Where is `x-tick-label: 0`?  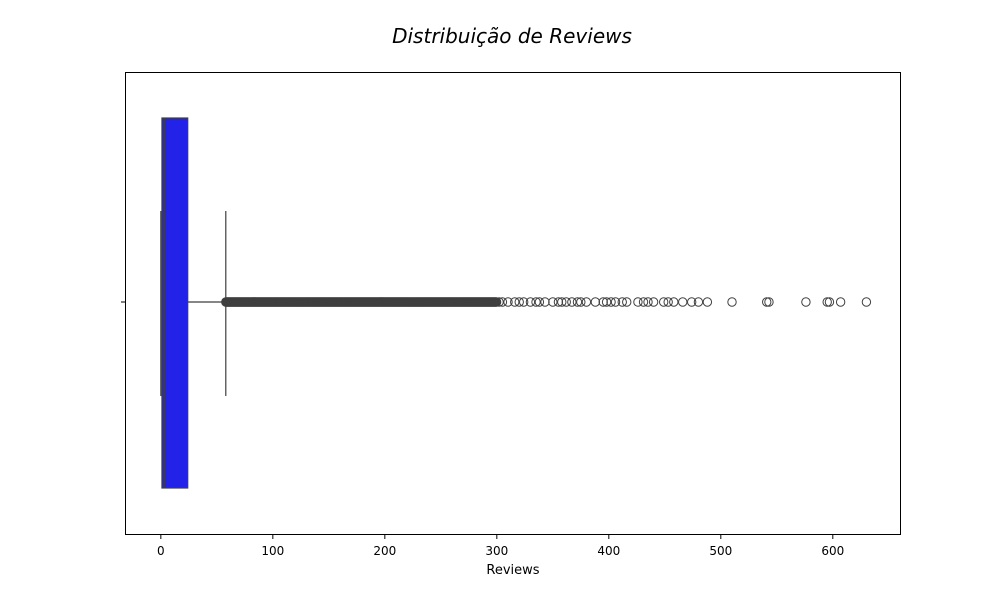 x-tick-label: 0 is located at coordinates (161, 551).